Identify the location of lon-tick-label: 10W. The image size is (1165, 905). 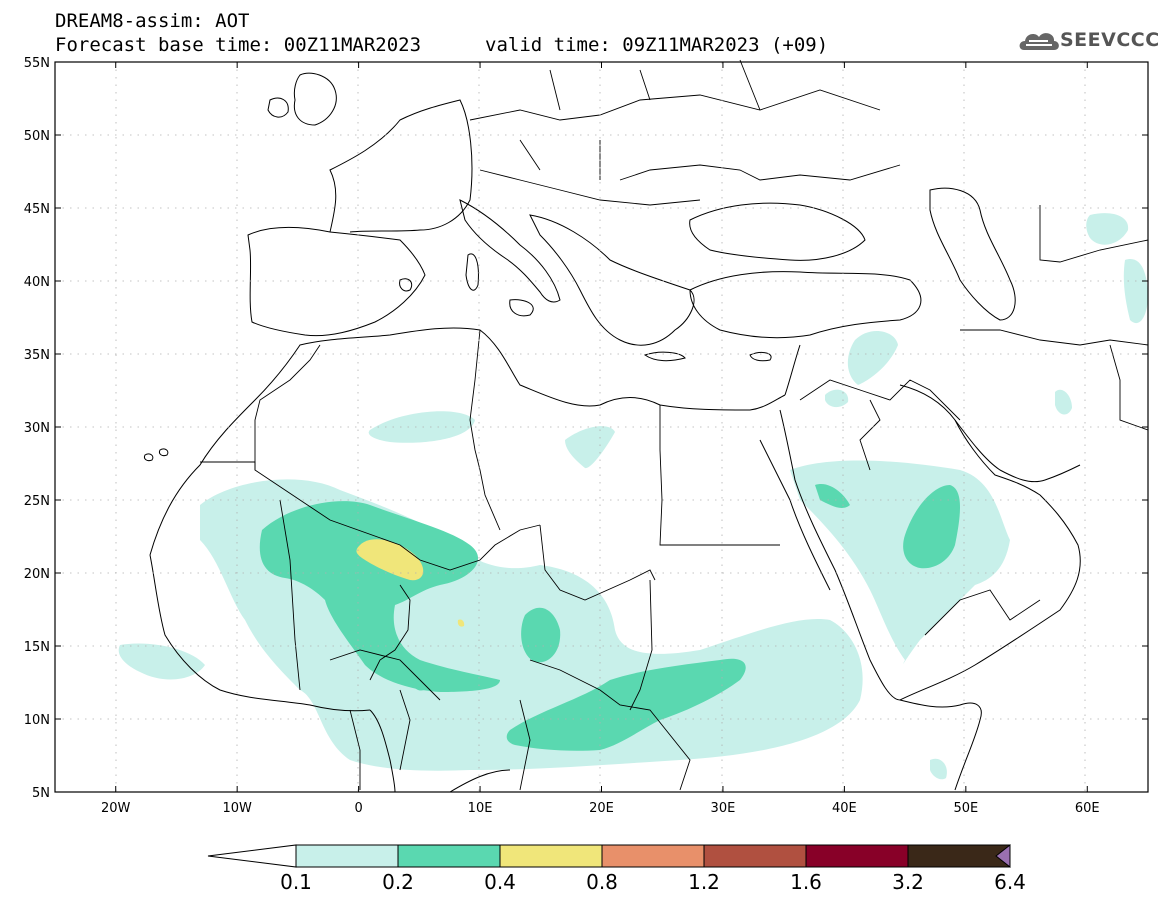
(237, 808).